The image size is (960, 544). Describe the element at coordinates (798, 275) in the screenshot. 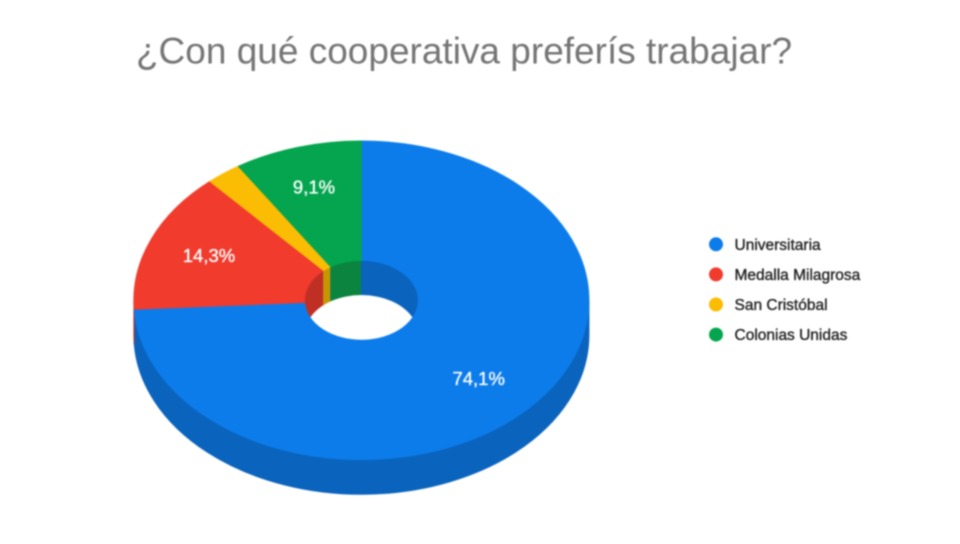

I see `svg-text: Medalla Milagrosa` at that location.